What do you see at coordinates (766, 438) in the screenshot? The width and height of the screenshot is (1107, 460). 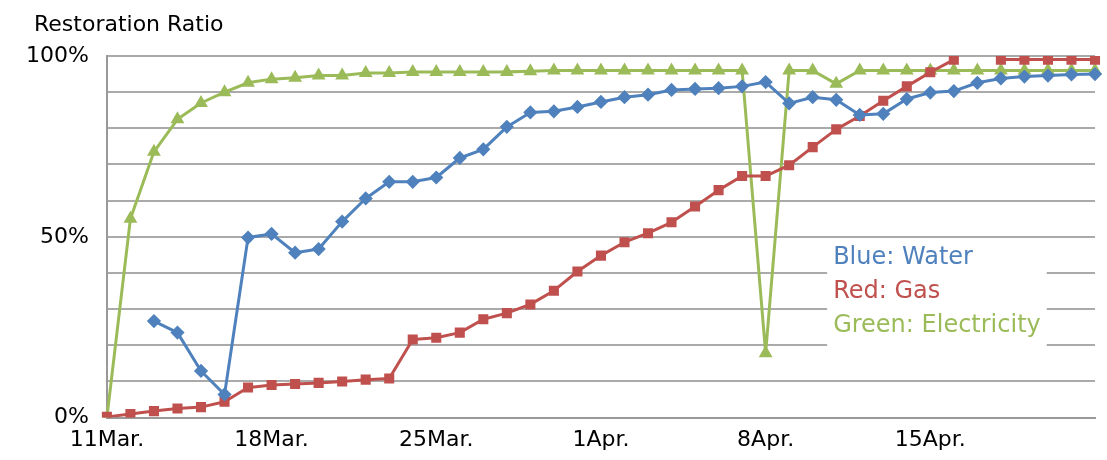 I see `x-tick-label: 8Apr.` at bounding box center [766, 438].